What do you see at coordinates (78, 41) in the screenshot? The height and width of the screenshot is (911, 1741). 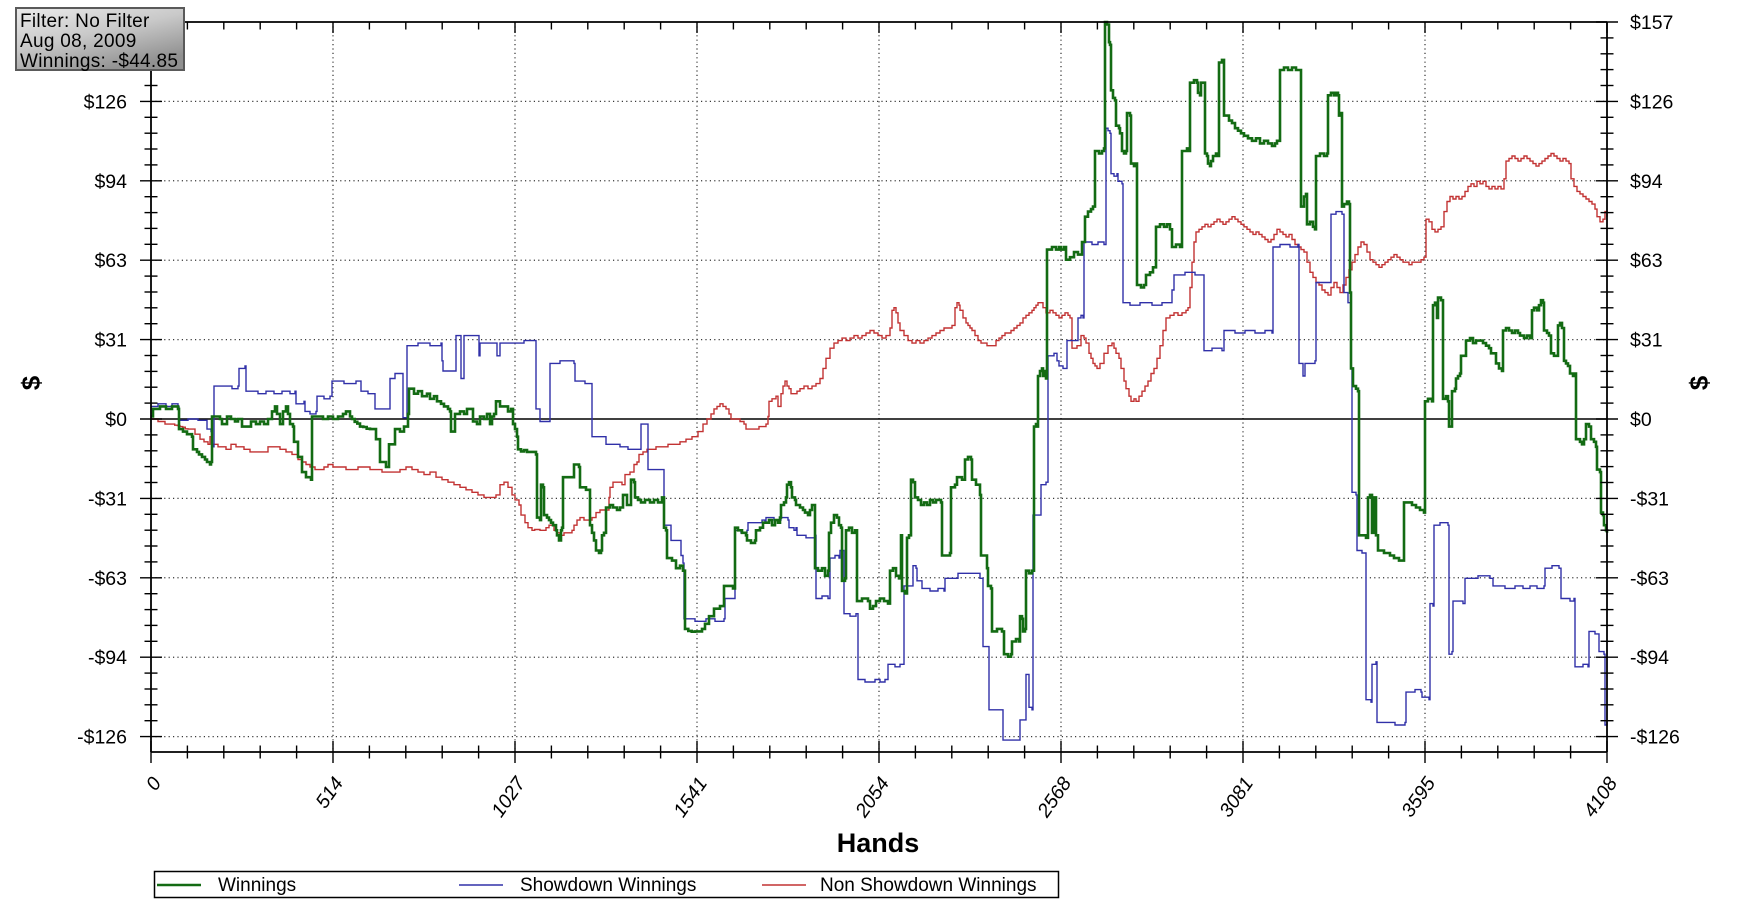 I see `svg-text: Aug 08, 2009` at bounding box center [78, 41].